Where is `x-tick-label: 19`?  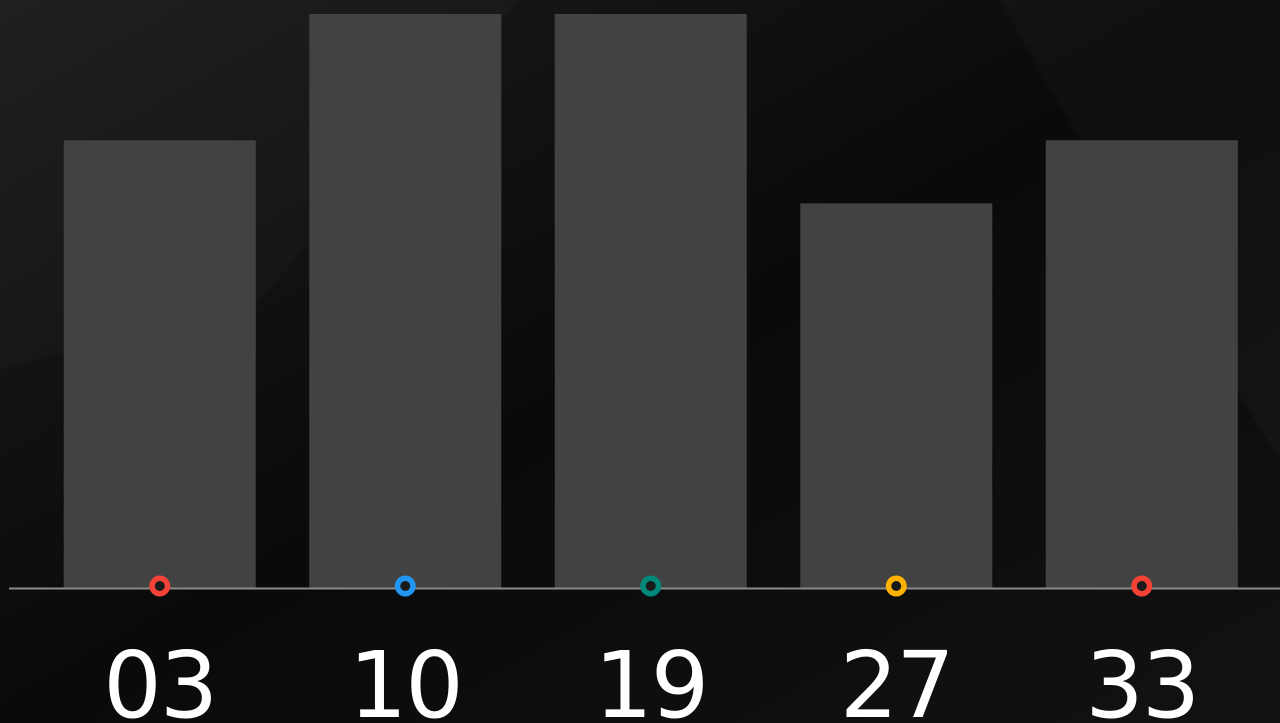 x-tick-label: 19 is located at coordinates (650, 677).